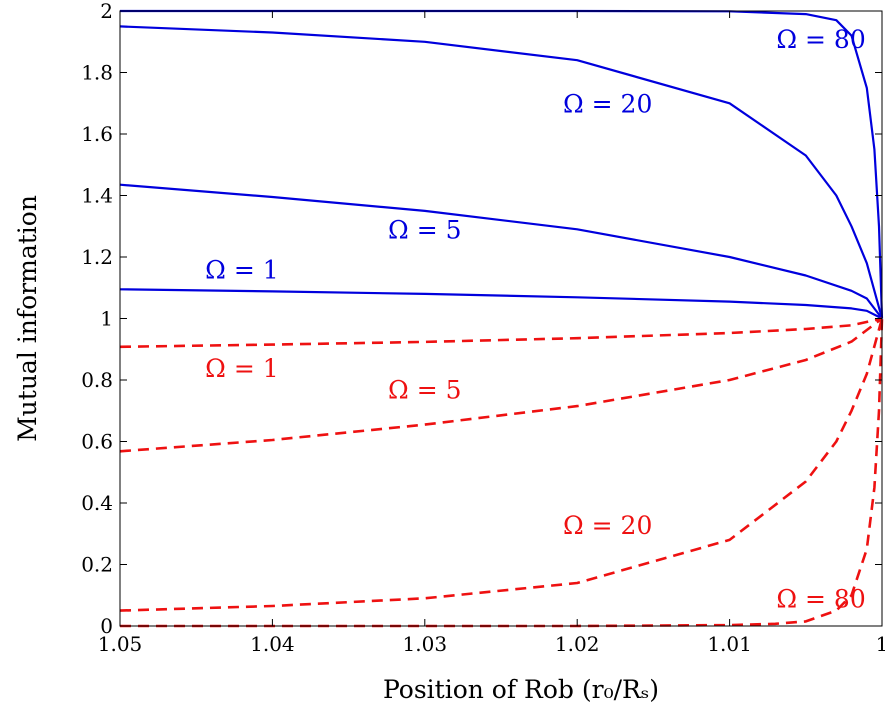  I want to click on y-tick-label: 0.8, so click(97, 380).